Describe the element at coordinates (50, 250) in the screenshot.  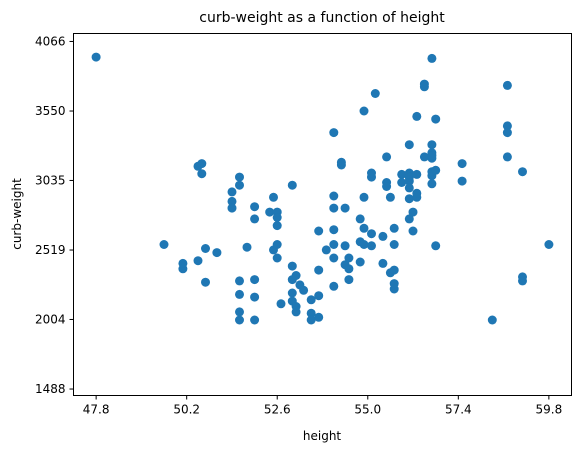
I see `y-tick-label: 2519` at that location.